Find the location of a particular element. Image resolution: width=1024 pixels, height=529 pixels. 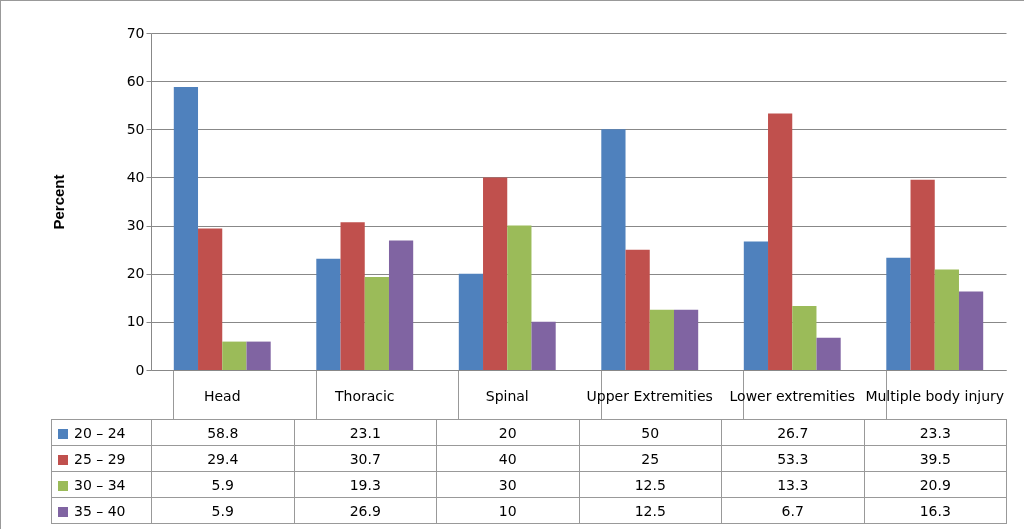

y-tick-label: 0 is located at coordinates (140, 369).